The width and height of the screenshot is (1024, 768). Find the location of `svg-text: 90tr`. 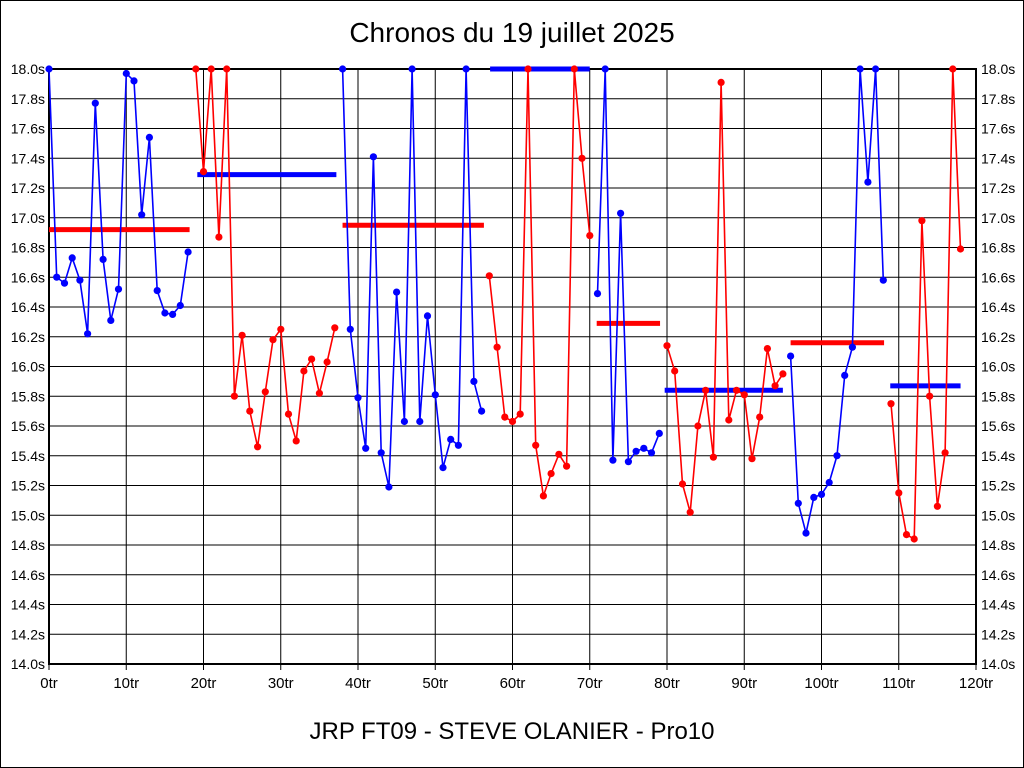

svg-text: 90tr is located at coordinates (744, 683).